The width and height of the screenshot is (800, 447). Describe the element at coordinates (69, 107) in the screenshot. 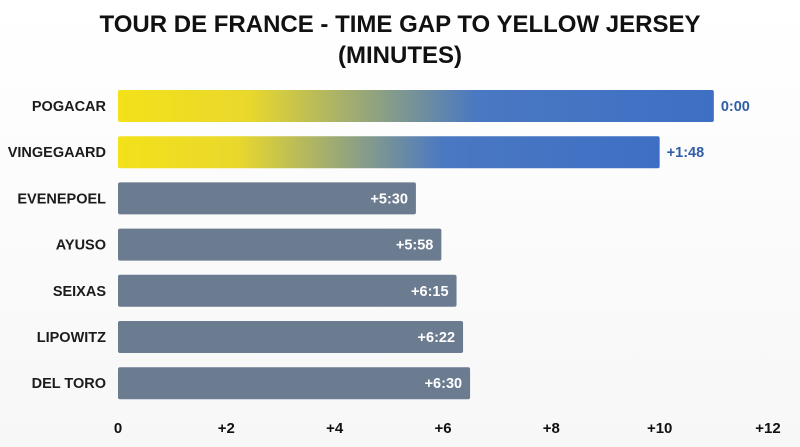

I see `category-label: POGACAR` at that location.